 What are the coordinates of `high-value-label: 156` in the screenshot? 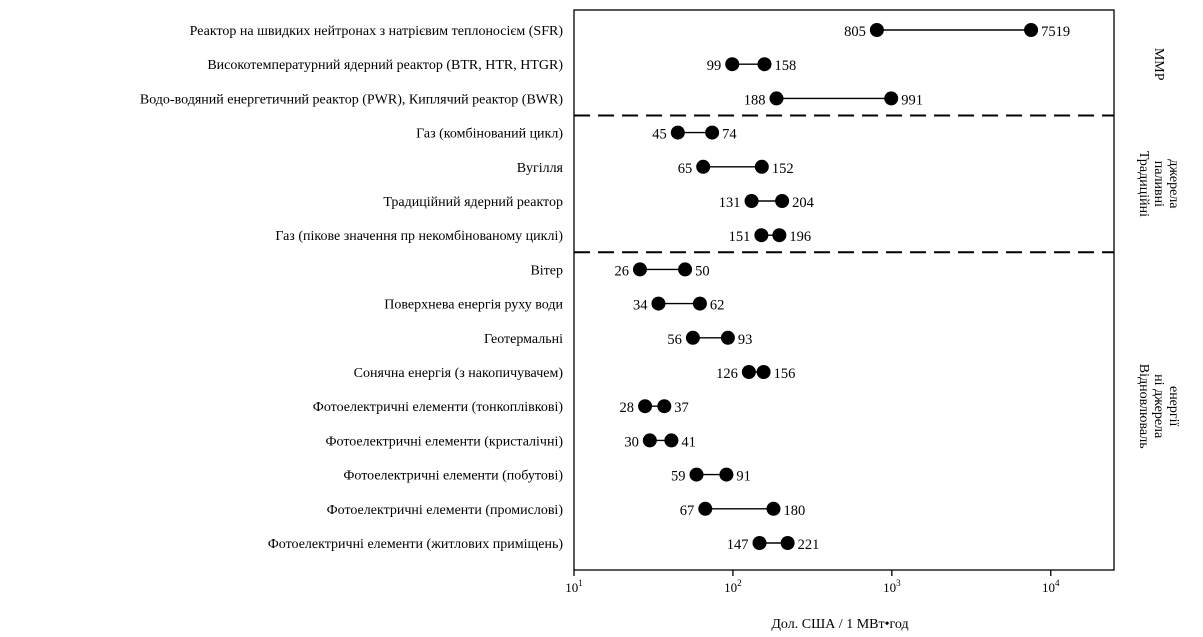 It's located at (785, 374).